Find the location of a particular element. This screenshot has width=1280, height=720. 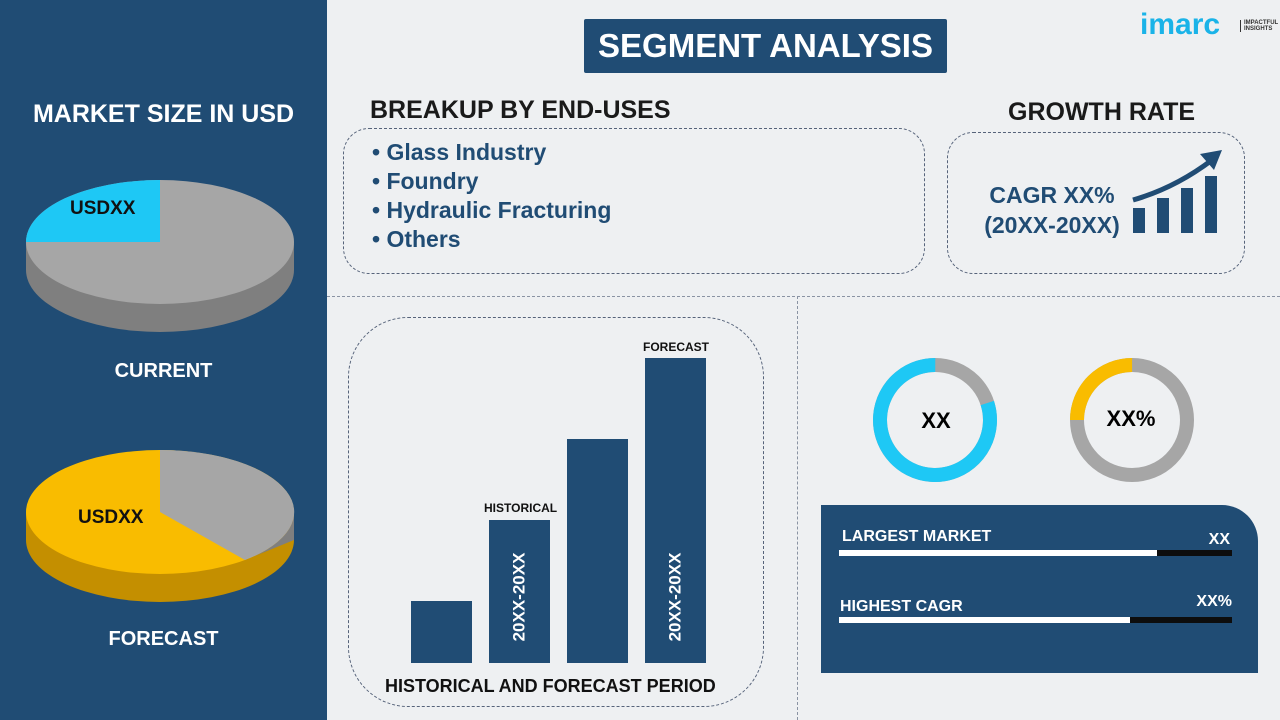

stats-panel: LARGEST MARKET XX HIGHEST CAGR XX% is located at coordinates (1039, 589).